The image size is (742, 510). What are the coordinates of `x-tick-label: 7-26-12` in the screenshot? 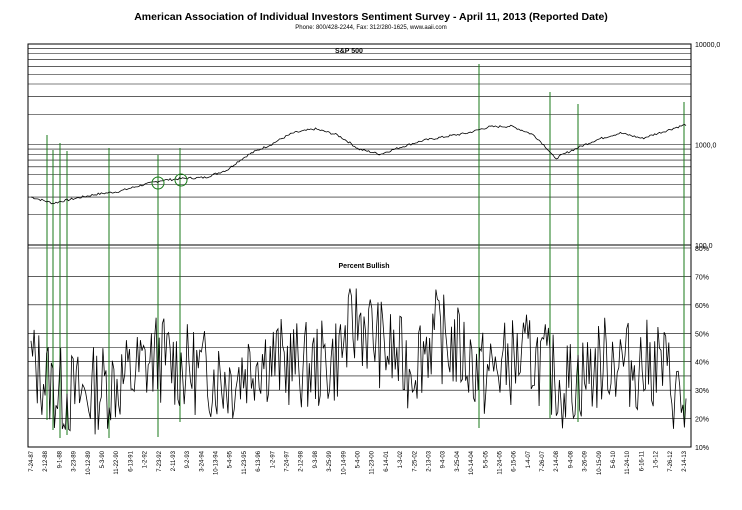 It's located at (671, 460).